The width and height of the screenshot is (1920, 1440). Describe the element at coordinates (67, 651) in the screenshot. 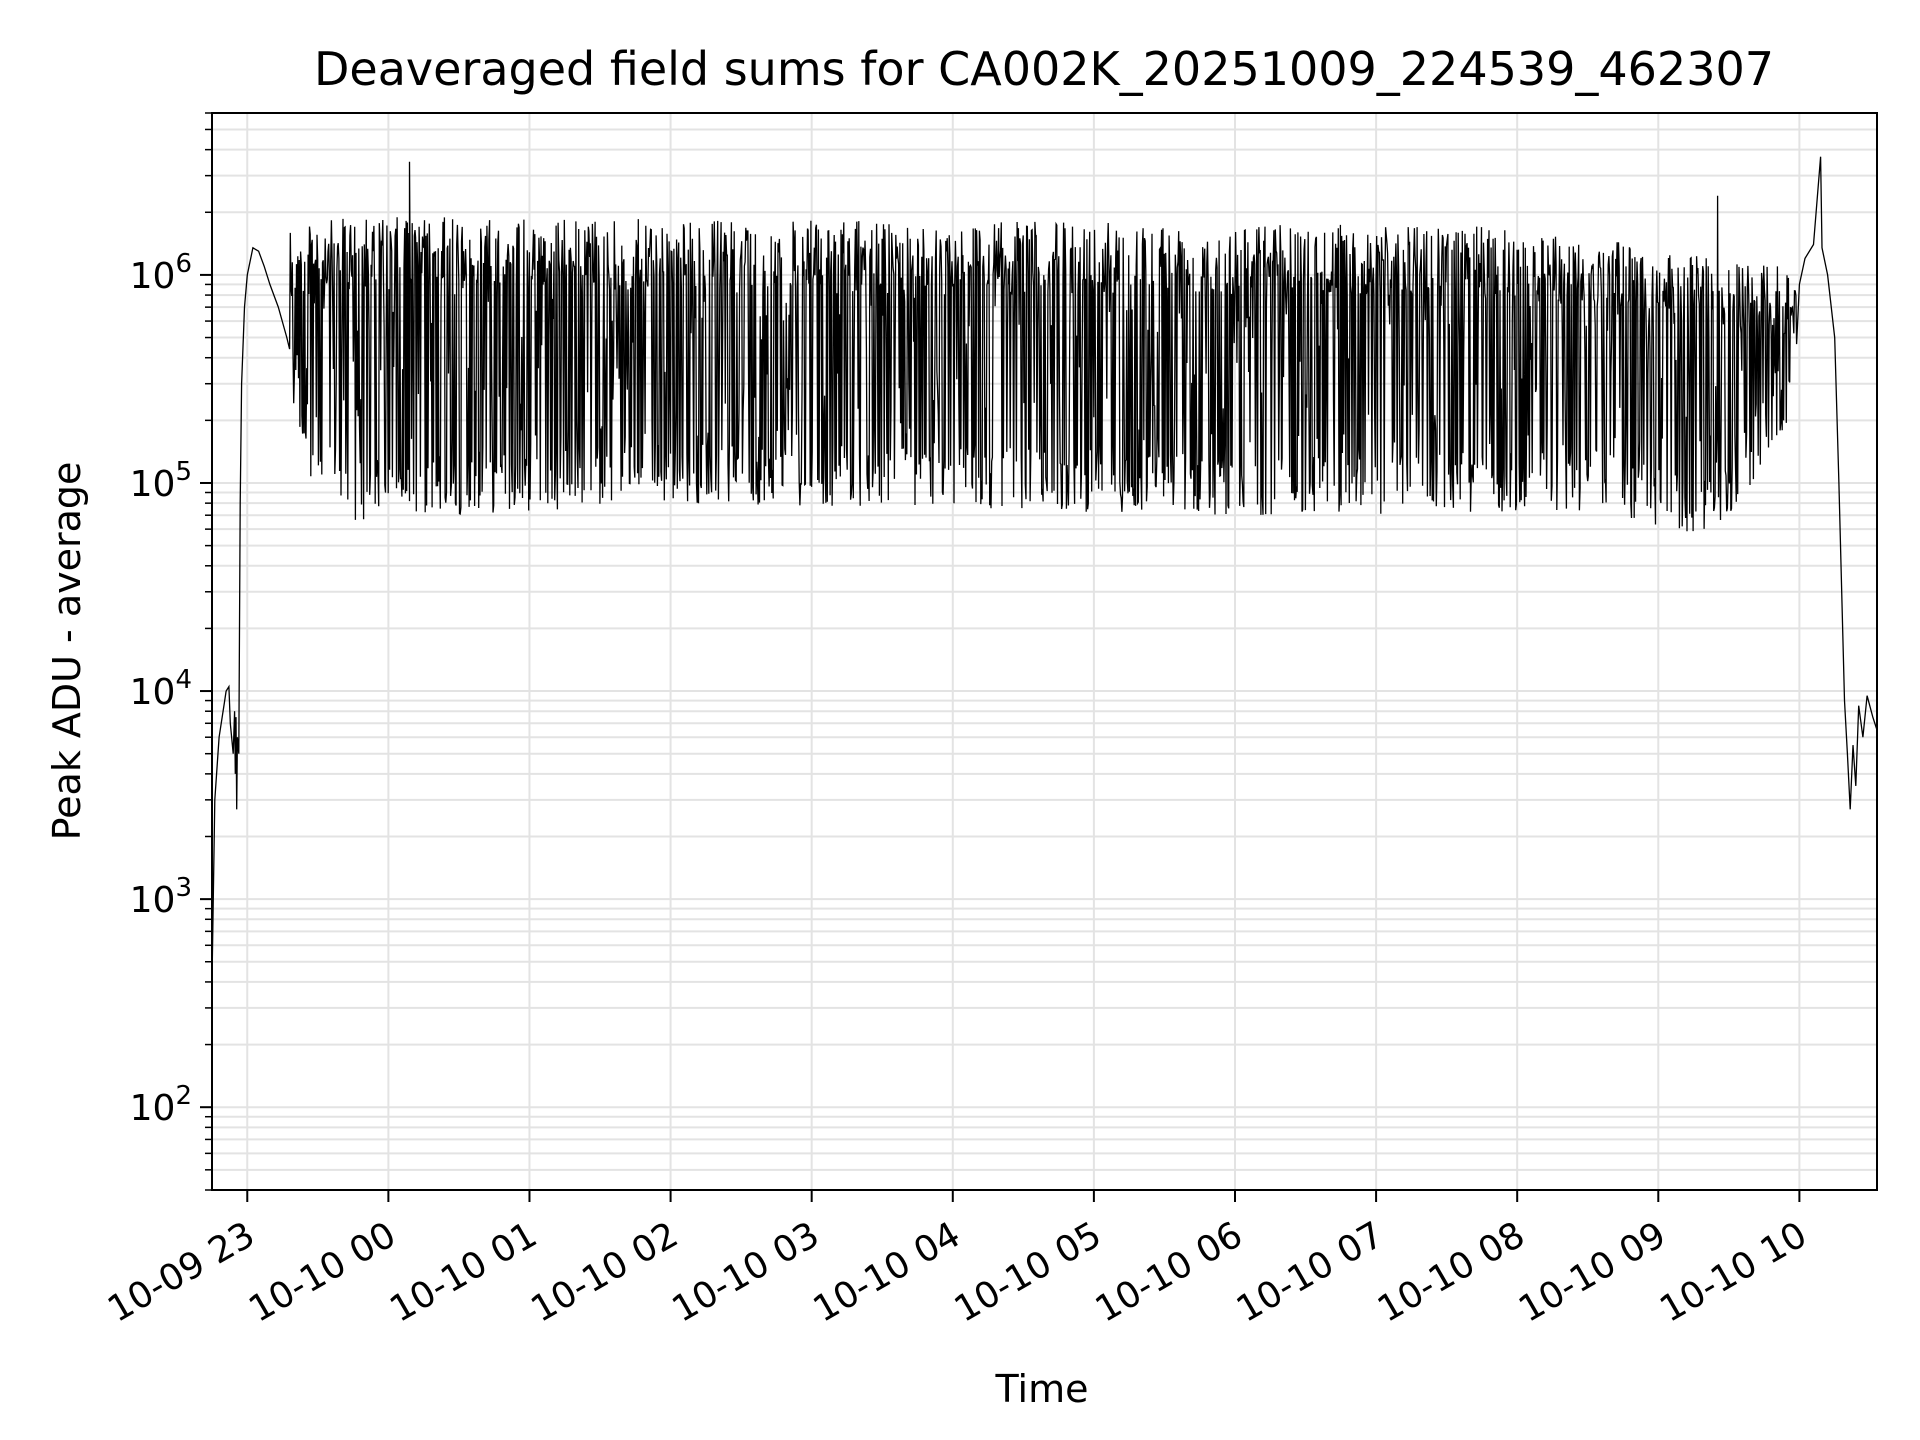

I see `y-axis-label: Peak ADU - average` at that location.